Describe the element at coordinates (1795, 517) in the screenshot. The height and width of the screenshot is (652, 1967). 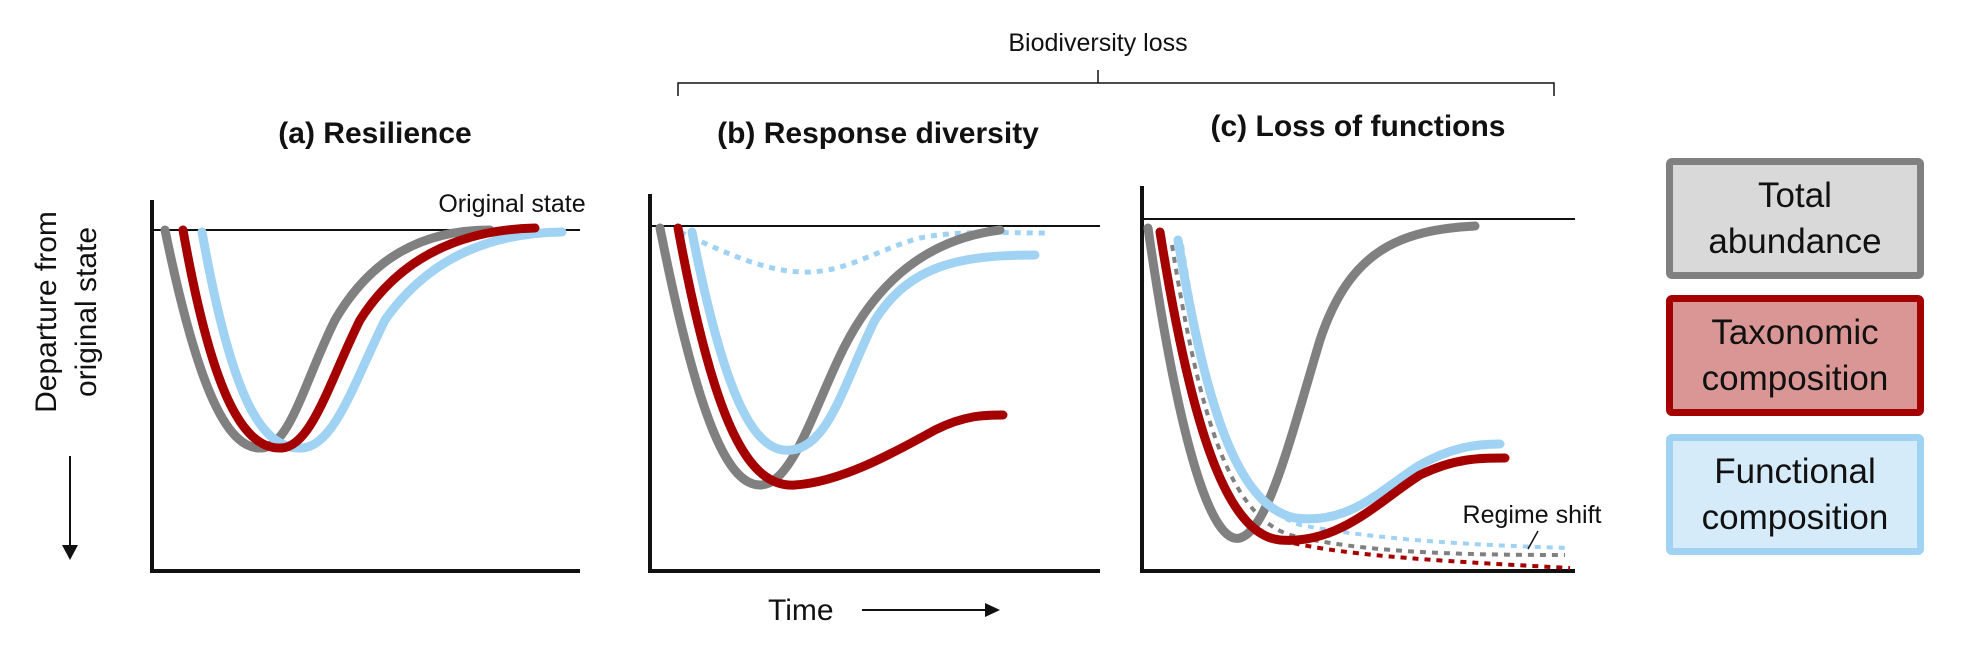
I see `legend-functional-line2: composition` at that location.